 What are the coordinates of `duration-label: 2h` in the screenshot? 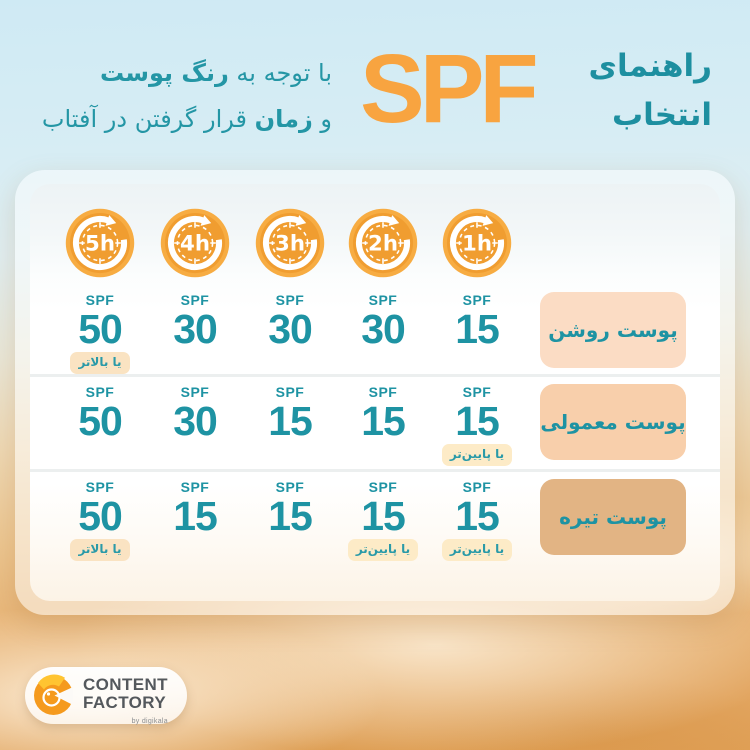 It's located at (383, 243).